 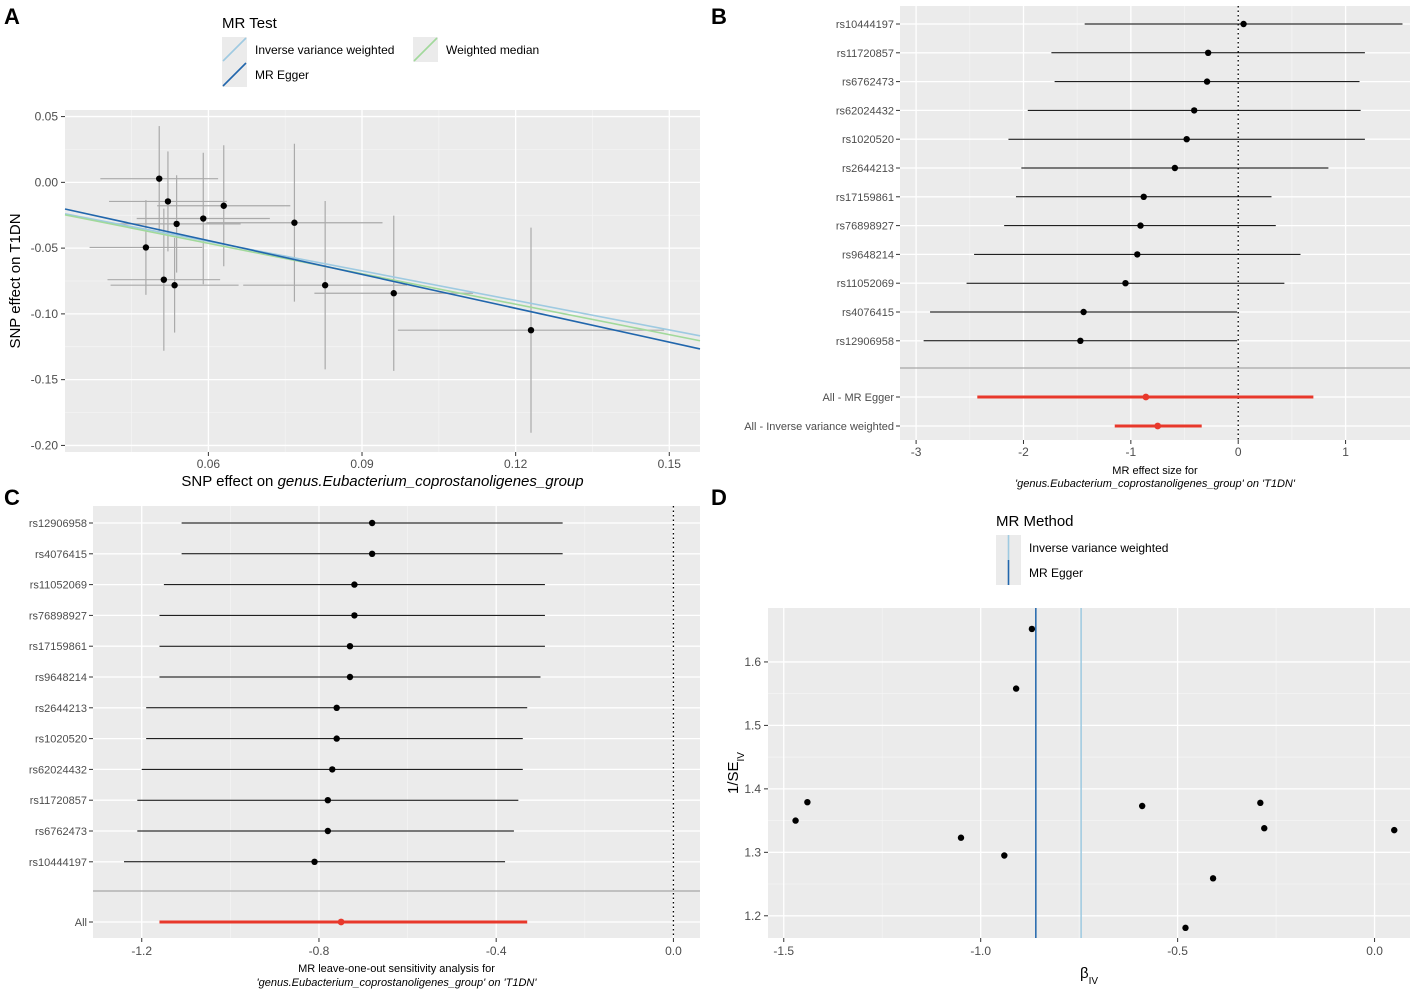 I want to click on x-tick-label: -1, so click(x=1131, y=452).